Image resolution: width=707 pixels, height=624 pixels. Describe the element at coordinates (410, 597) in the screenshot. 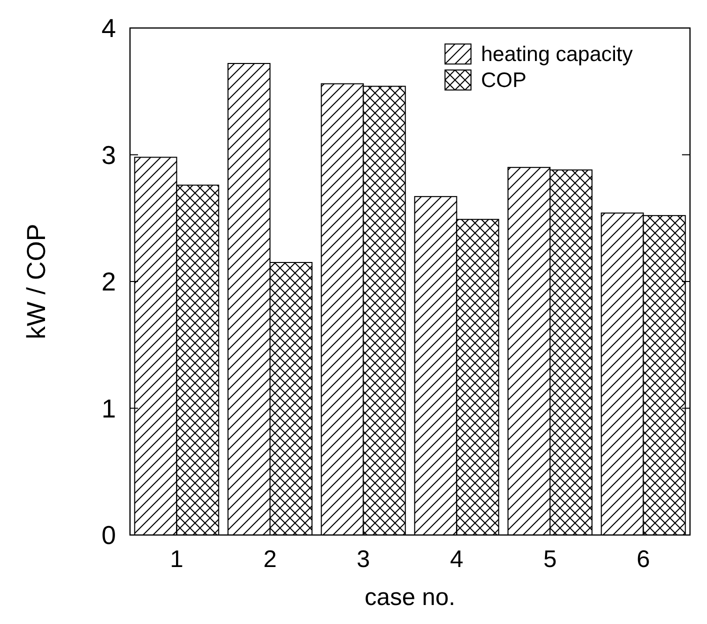

I see `x-axis-title: case no.` at that location.